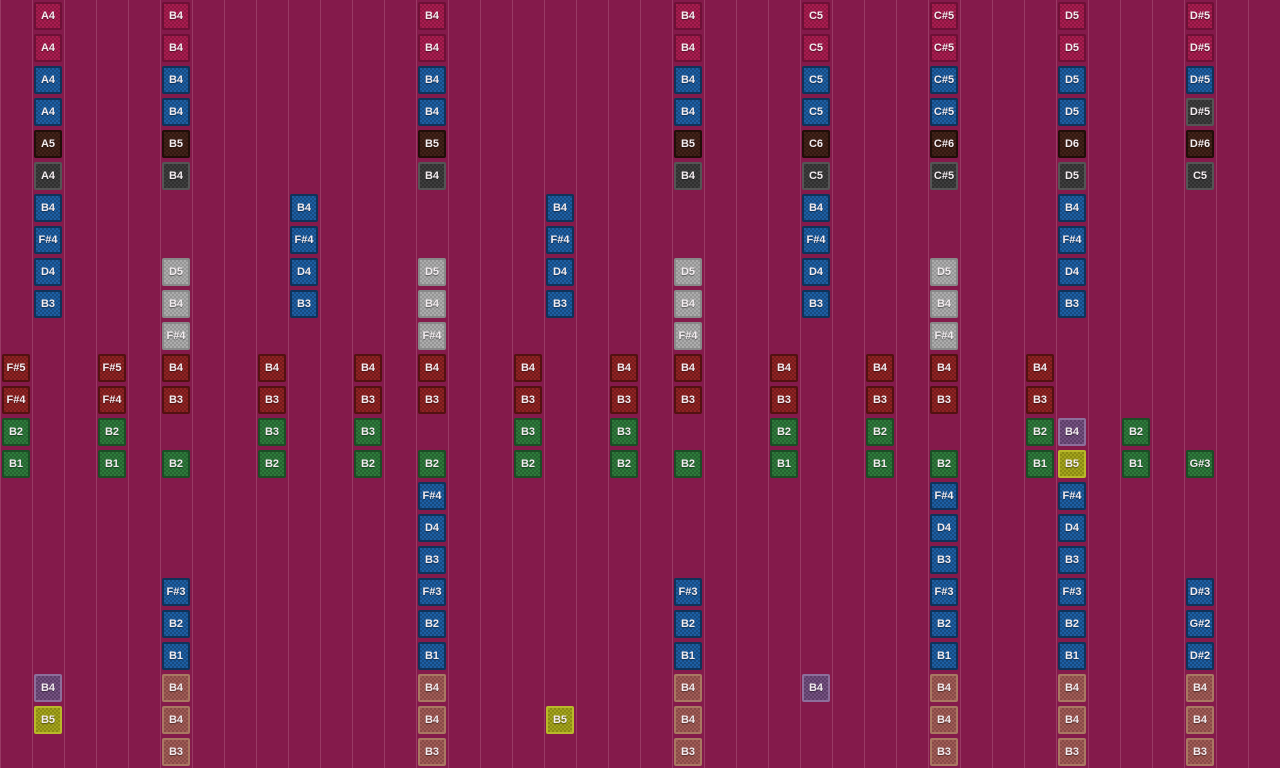  What do you see at coordinates (1200, 592) in the screenshot?
I see `note-cell: D#3` at bounding box center [1200, 592].